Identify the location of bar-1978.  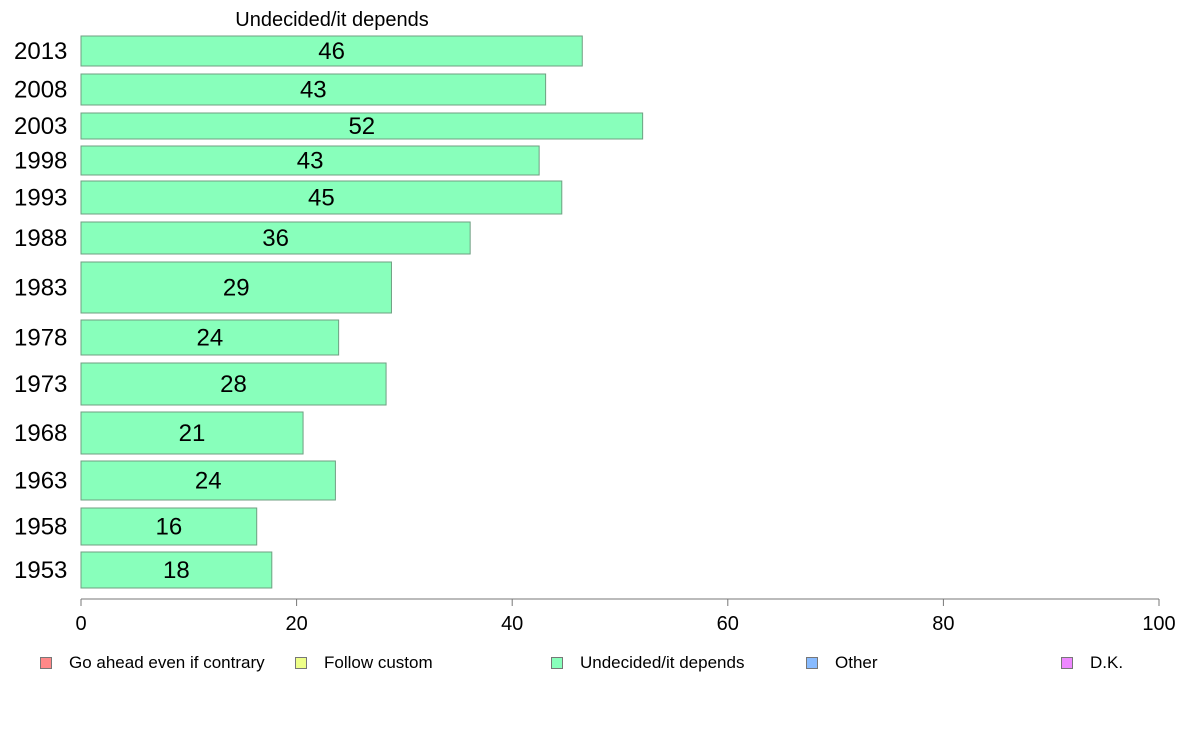
(210, 337).